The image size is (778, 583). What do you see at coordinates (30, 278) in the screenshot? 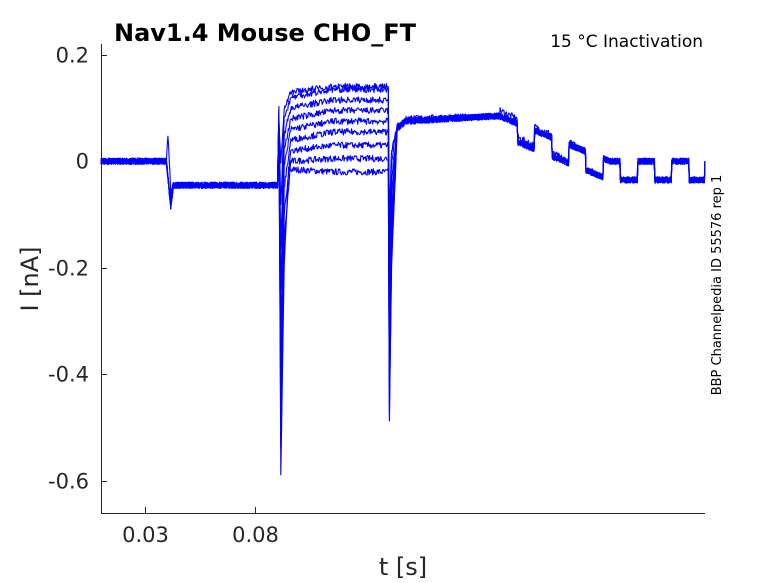
I see `y-axis-label: I [nA]` at bounding box center [30, 278].